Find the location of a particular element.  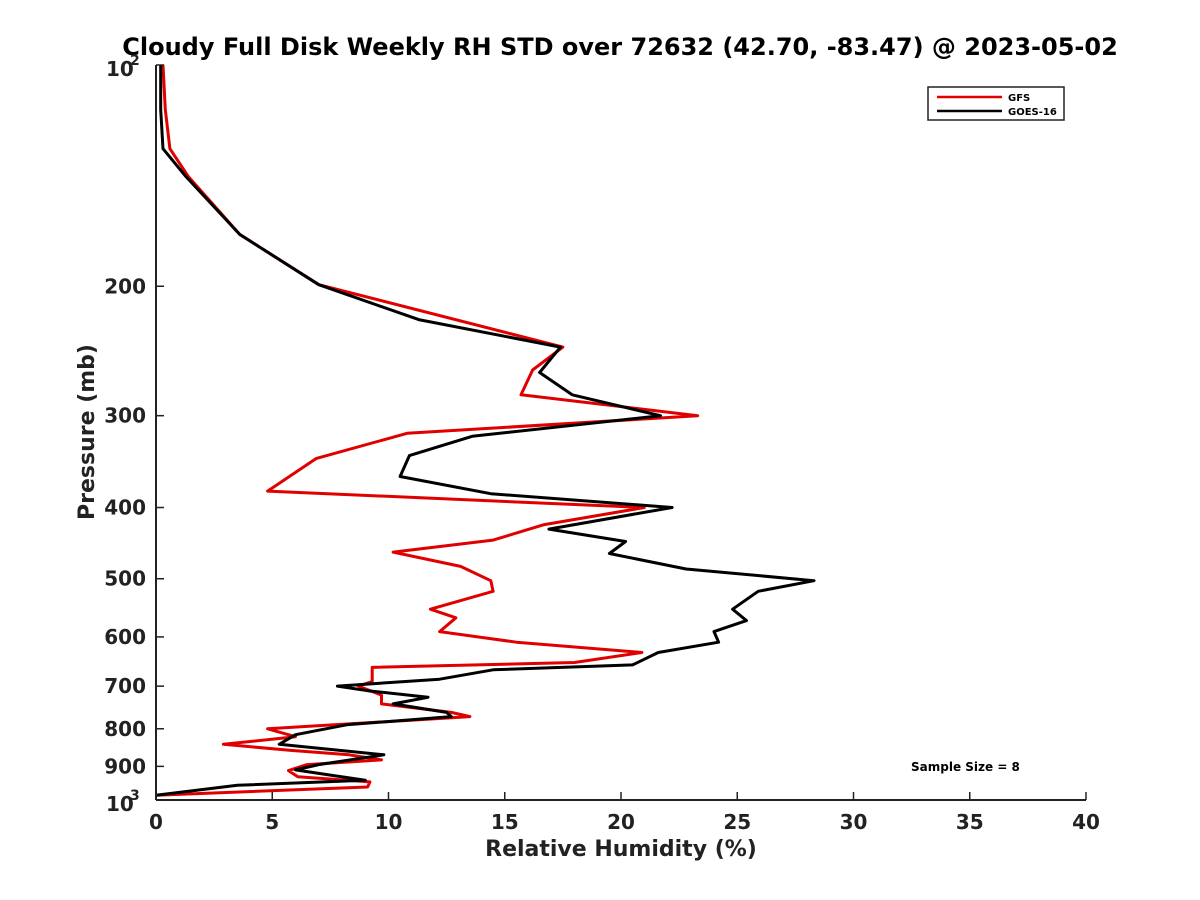

y-tick-label-exponent: 2 is located at coordinates (135, 61).